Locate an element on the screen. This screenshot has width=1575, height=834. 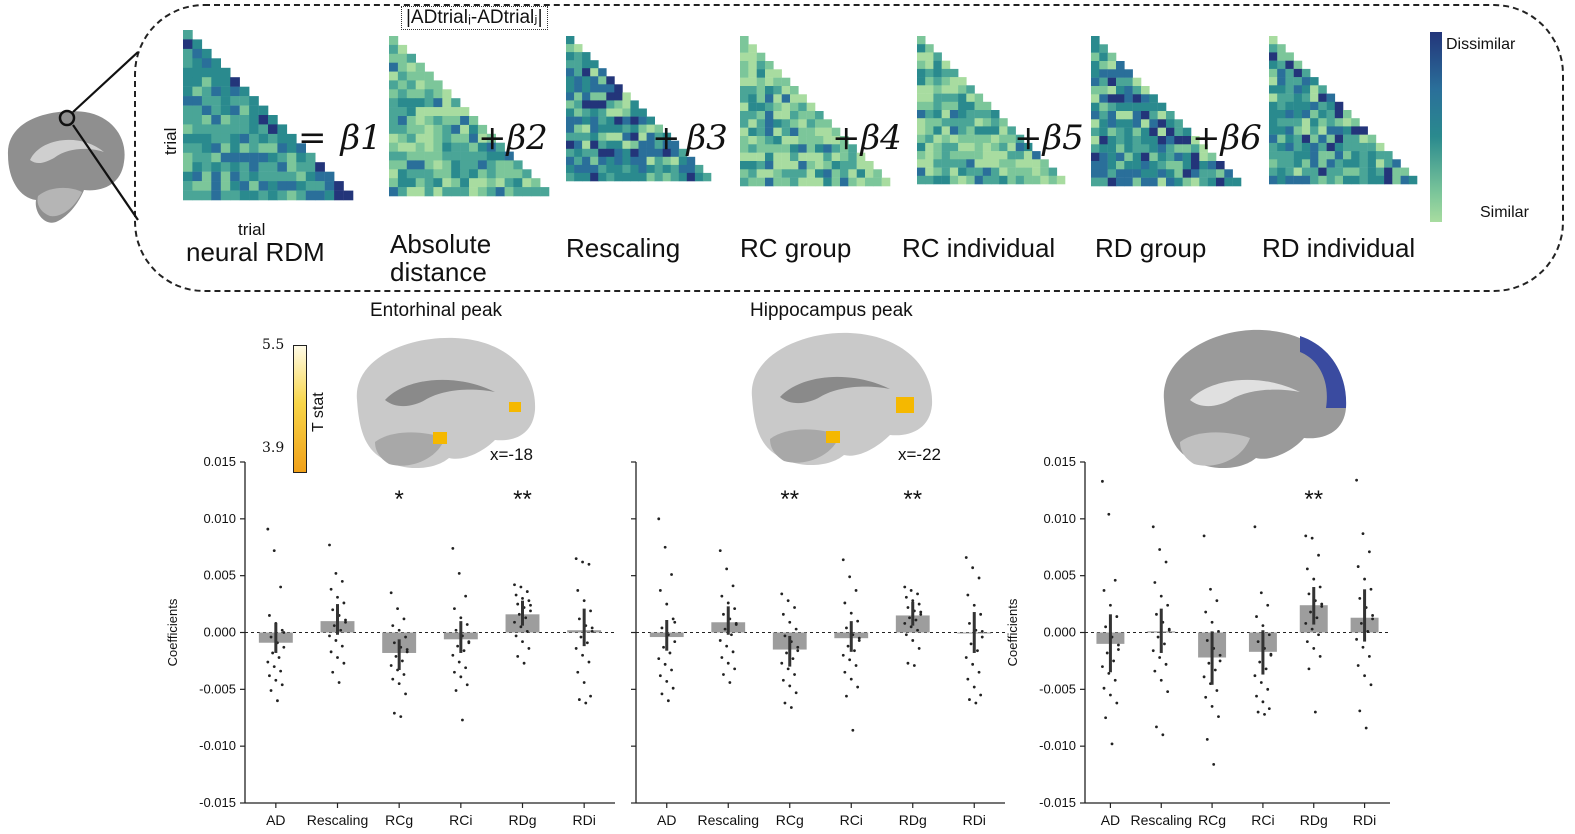
plus-beta-2: +β2 is located at coordinates (513, 138).